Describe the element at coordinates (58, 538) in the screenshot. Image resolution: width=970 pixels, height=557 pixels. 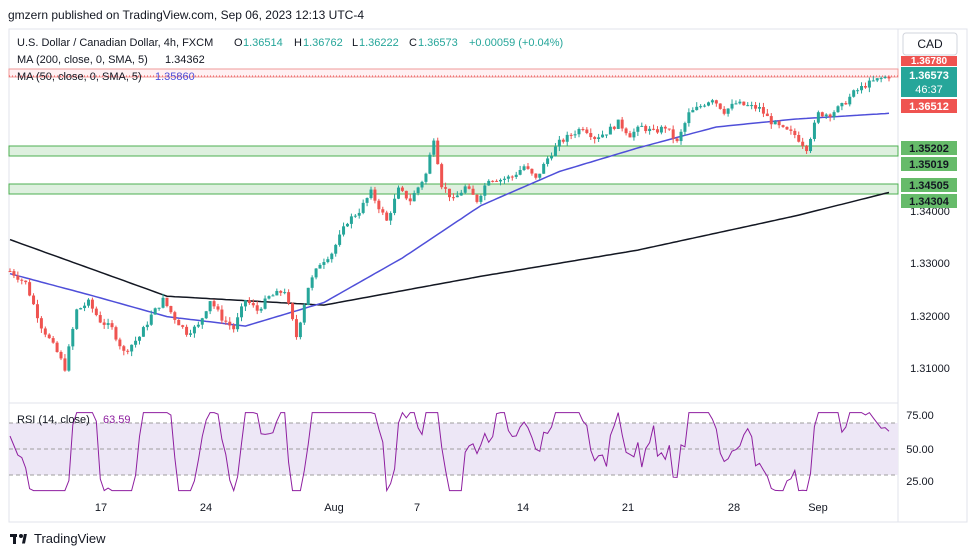
I see `tradingview-logo: TradingView` at that location.